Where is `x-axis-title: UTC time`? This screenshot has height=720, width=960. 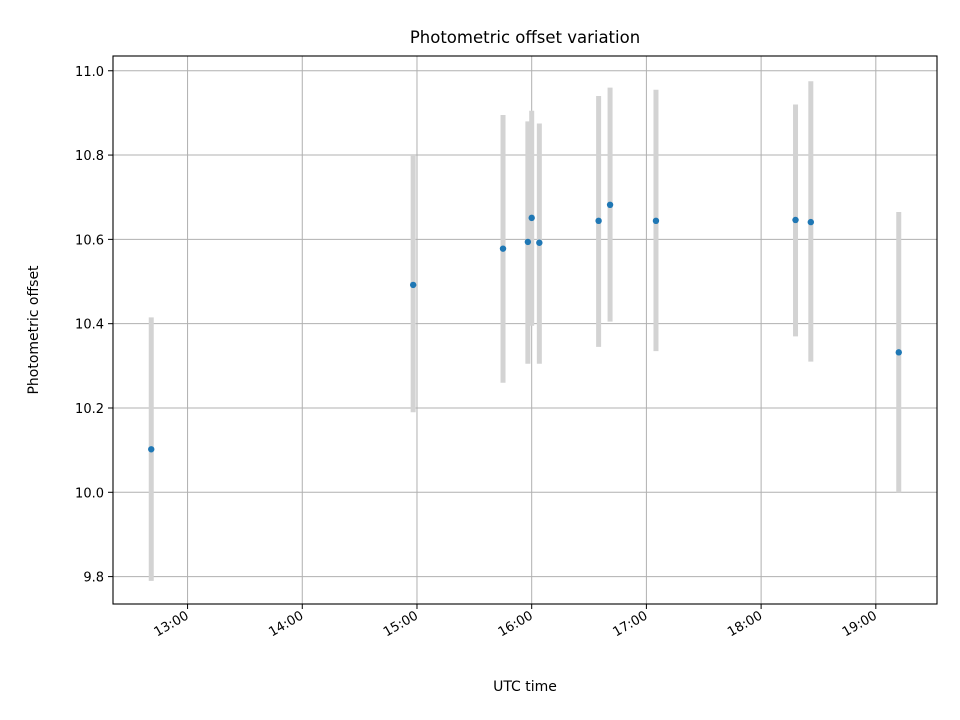
x-axis-title: UTC time is located at coordinates (525, 687).